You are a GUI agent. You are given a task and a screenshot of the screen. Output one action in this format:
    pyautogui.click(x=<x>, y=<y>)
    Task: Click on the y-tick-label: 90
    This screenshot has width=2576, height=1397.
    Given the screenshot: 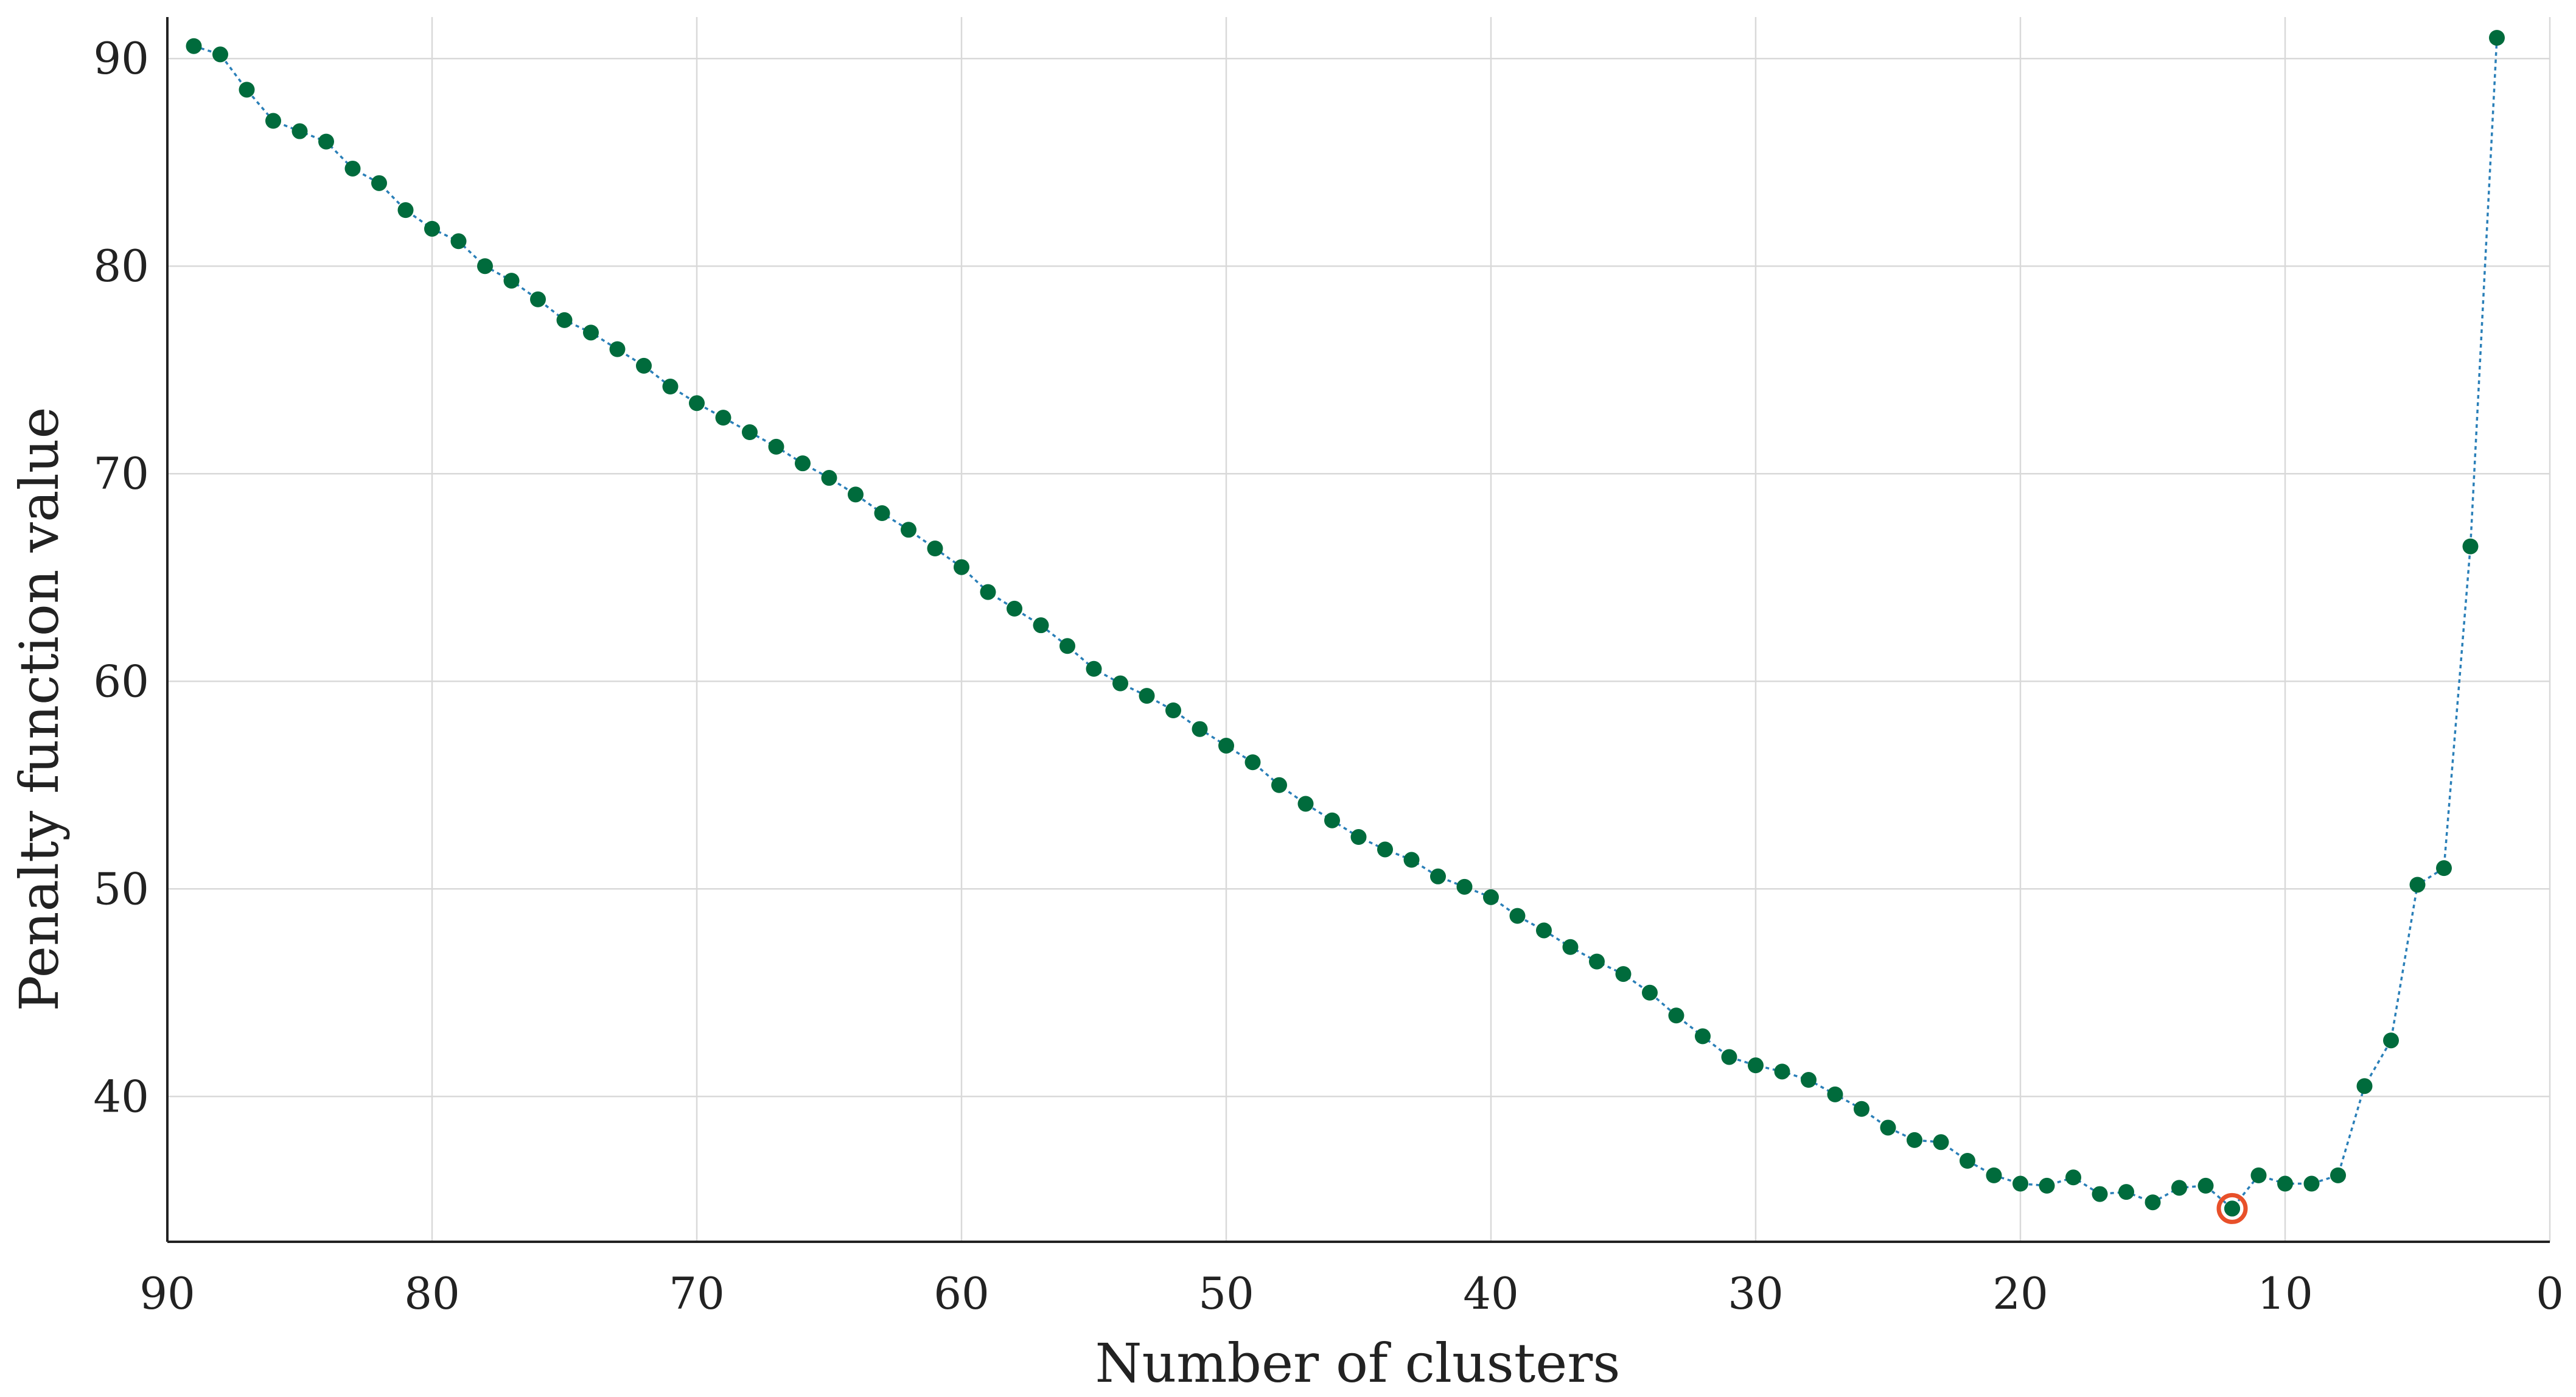 What is the action you would take?
    pyautogui.click(x=121, y=58)
    